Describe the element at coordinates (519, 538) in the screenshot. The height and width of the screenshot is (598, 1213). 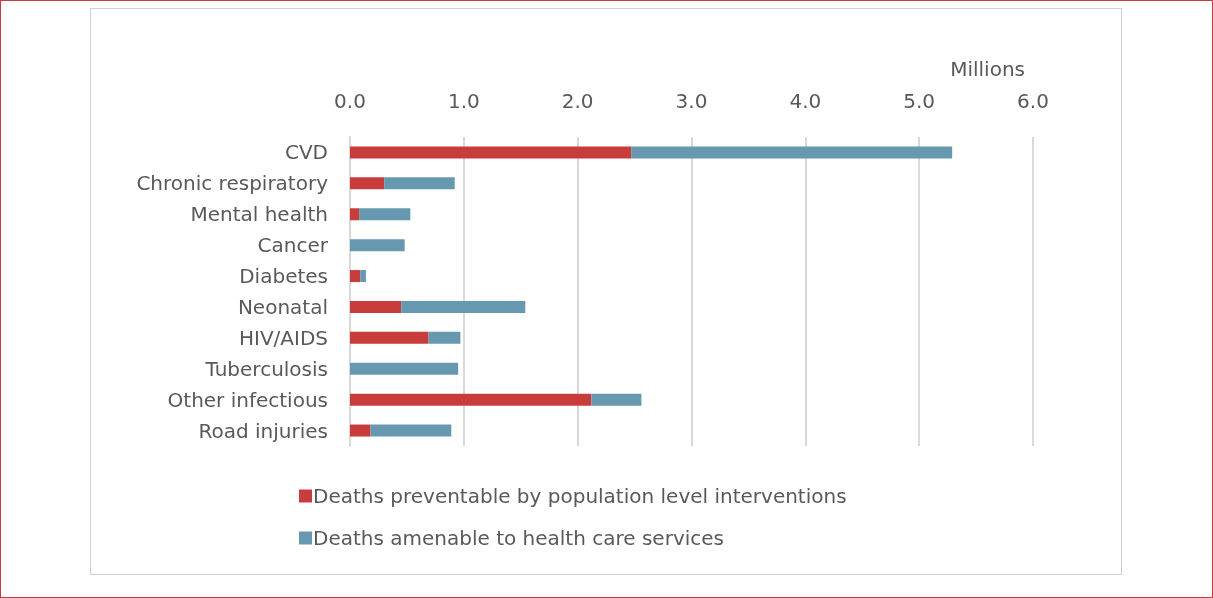
I see `legend-label: Deaths amenable to health care services` at that location.